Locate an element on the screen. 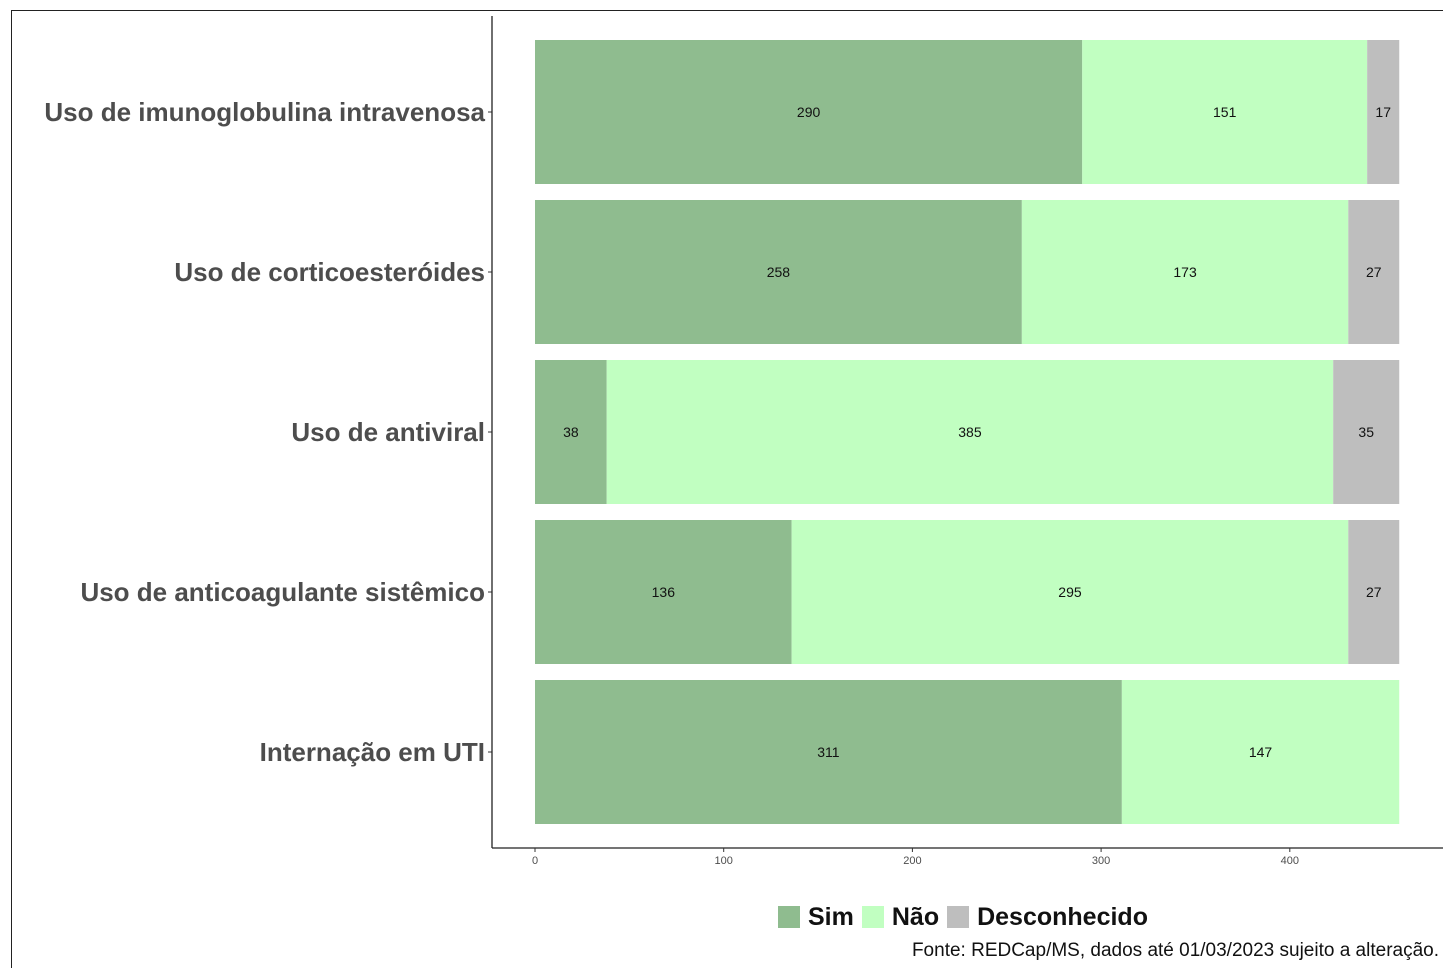 Image resolution: width=1443 pixels, height=968 pixels. category-label: Internação em UTI is located at coordinates (372, 752).